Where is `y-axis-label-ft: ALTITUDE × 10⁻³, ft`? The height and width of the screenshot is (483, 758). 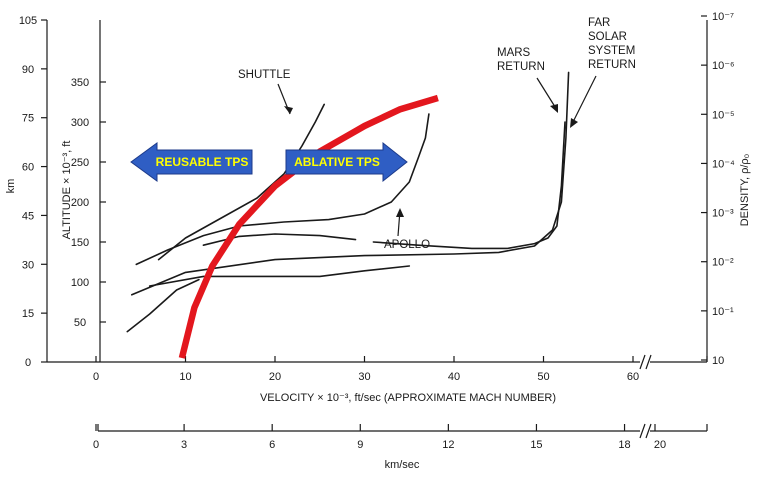 y-axis-label-ft: ALTITUDE × 10⁻³, ft is located at coordinates (67, 190).